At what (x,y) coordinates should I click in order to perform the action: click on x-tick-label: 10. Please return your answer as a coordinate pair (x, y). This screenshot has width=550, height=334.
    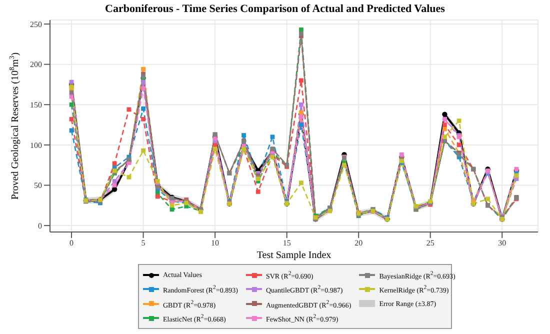
    Looking at the image, I should click on (215, 243).